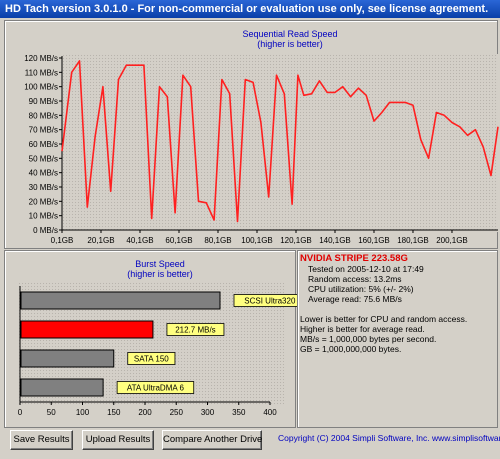 The width and height of the screenshot is (500, 459). Describe the element at coordinates (362, 329) in the screenshot. I see `note-higher-better: Higher is better for average read.` at that location.